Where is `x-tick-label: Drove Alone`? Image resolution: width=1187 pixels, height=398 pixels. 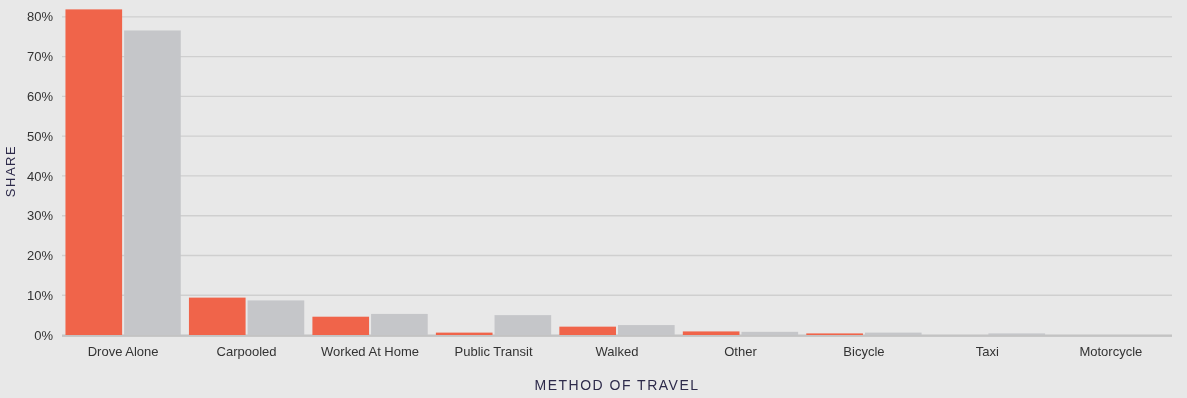 x-tick-label: Drove Alone is located at coordinates (123, 351).